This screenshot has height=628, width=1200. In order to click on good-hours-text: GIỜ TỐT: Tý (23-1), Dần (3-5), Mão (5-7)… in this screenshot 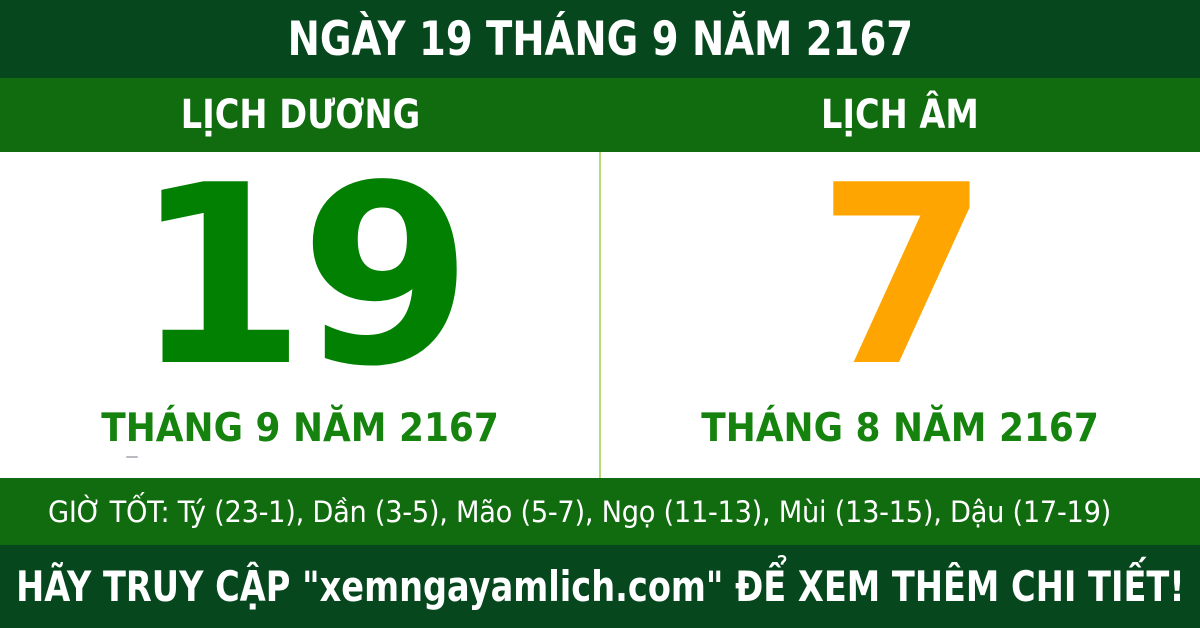, I will do `click(580, 511)`.